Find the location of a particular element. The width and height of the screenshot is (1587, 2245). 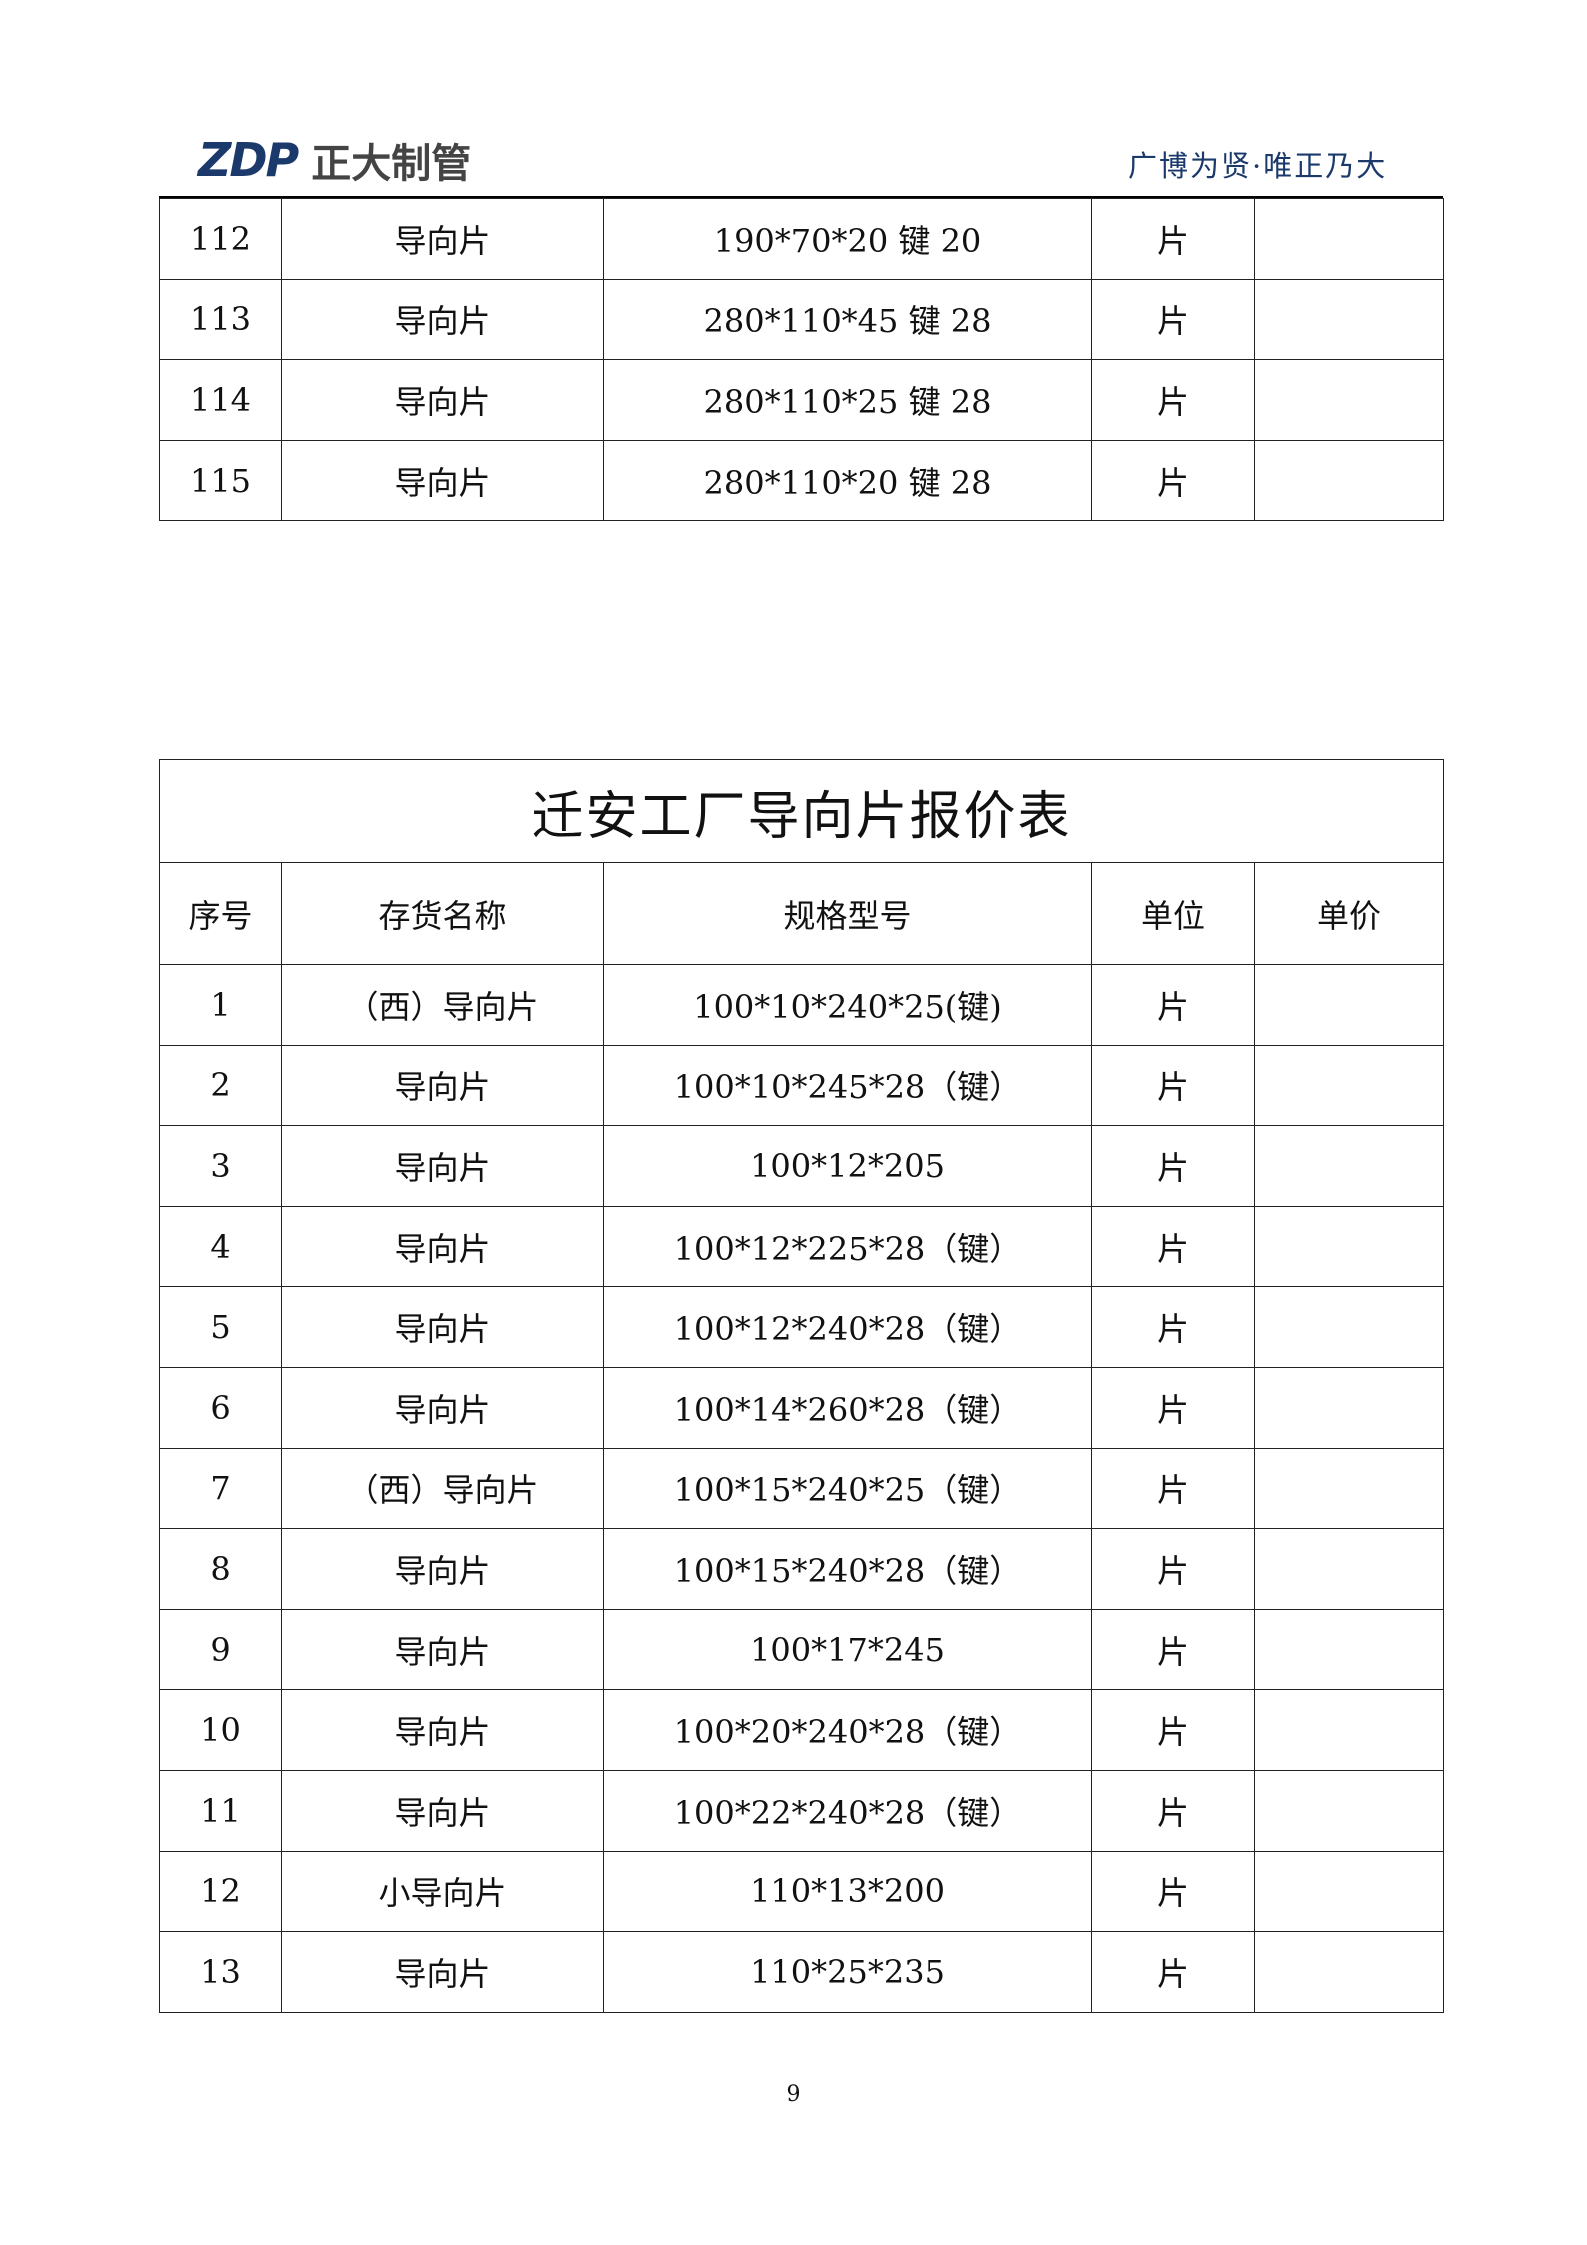

cell-spec: 100*15*240*25（键） is located at coordinates (847, 1488).